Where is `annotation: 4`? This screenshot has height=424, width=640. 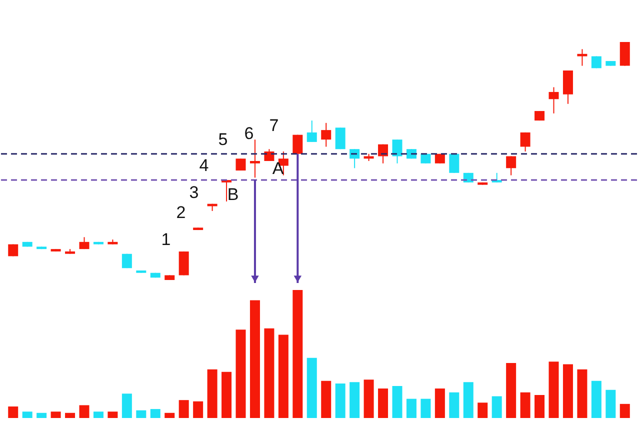 annotation: 4 is located at coordinates (204, 165).